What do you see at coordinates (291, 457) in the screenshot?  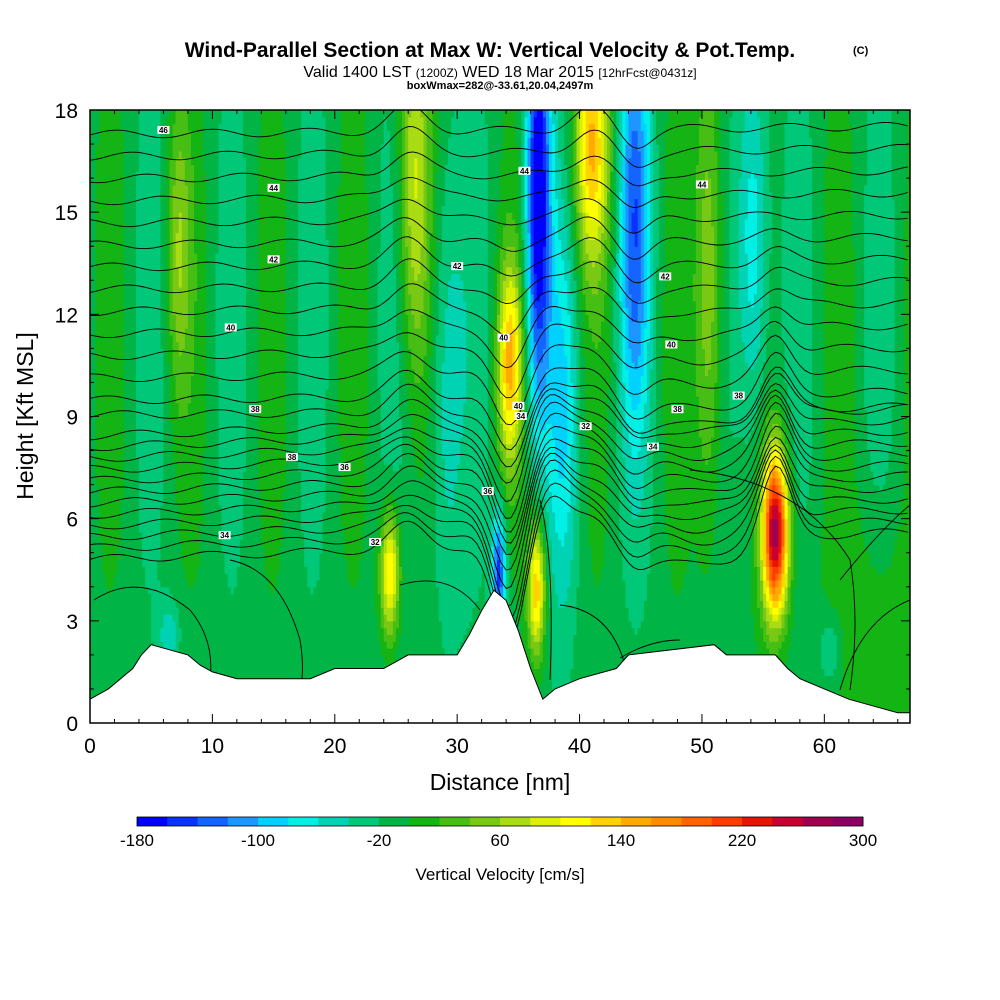 I see `contour-label: 38` at bounding box center [291, 457].